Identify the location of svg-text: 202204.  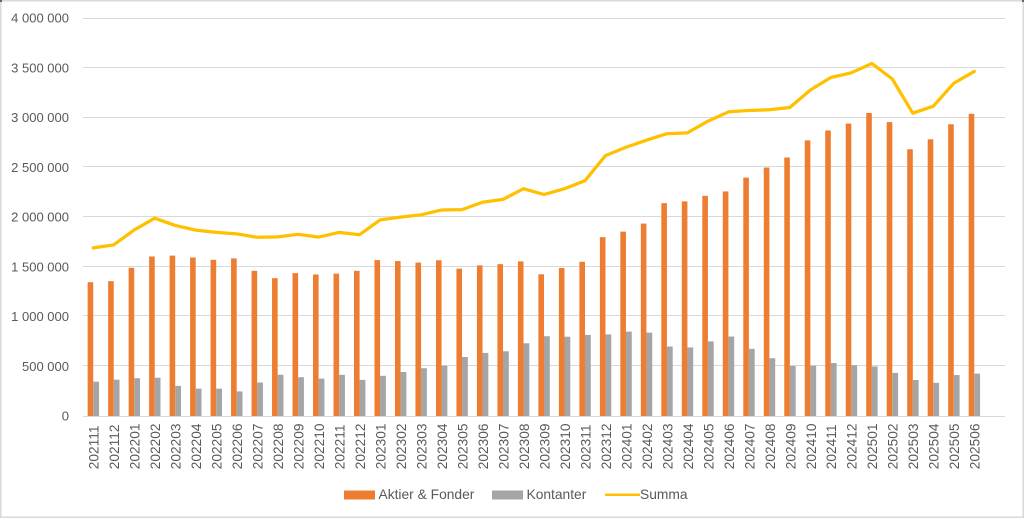
(196, 446).